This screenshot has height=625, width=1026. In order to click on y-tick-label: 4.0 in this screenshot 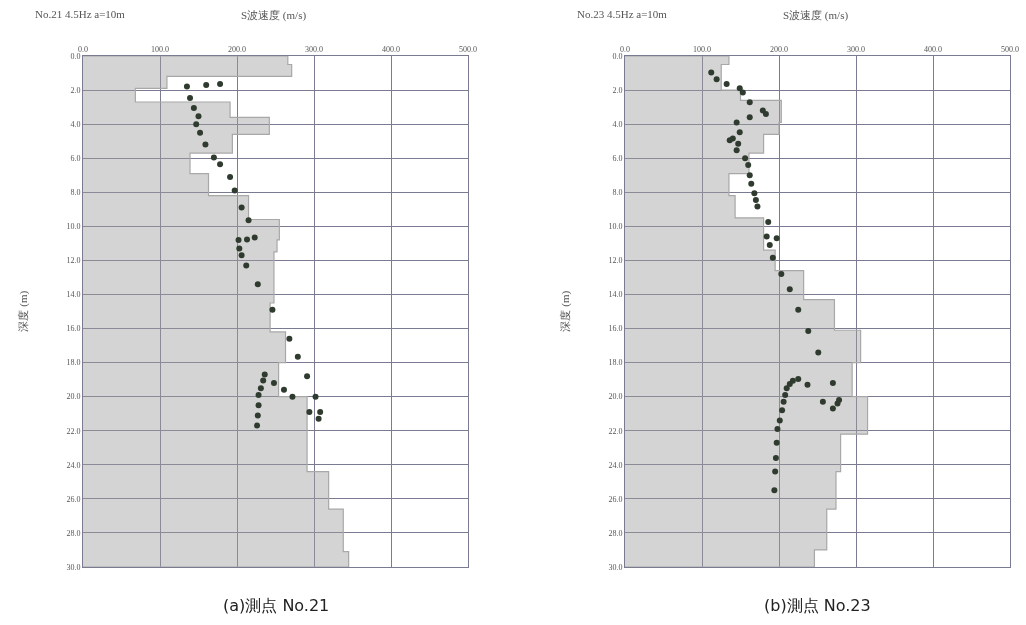, I will do `click(617, 124)`.